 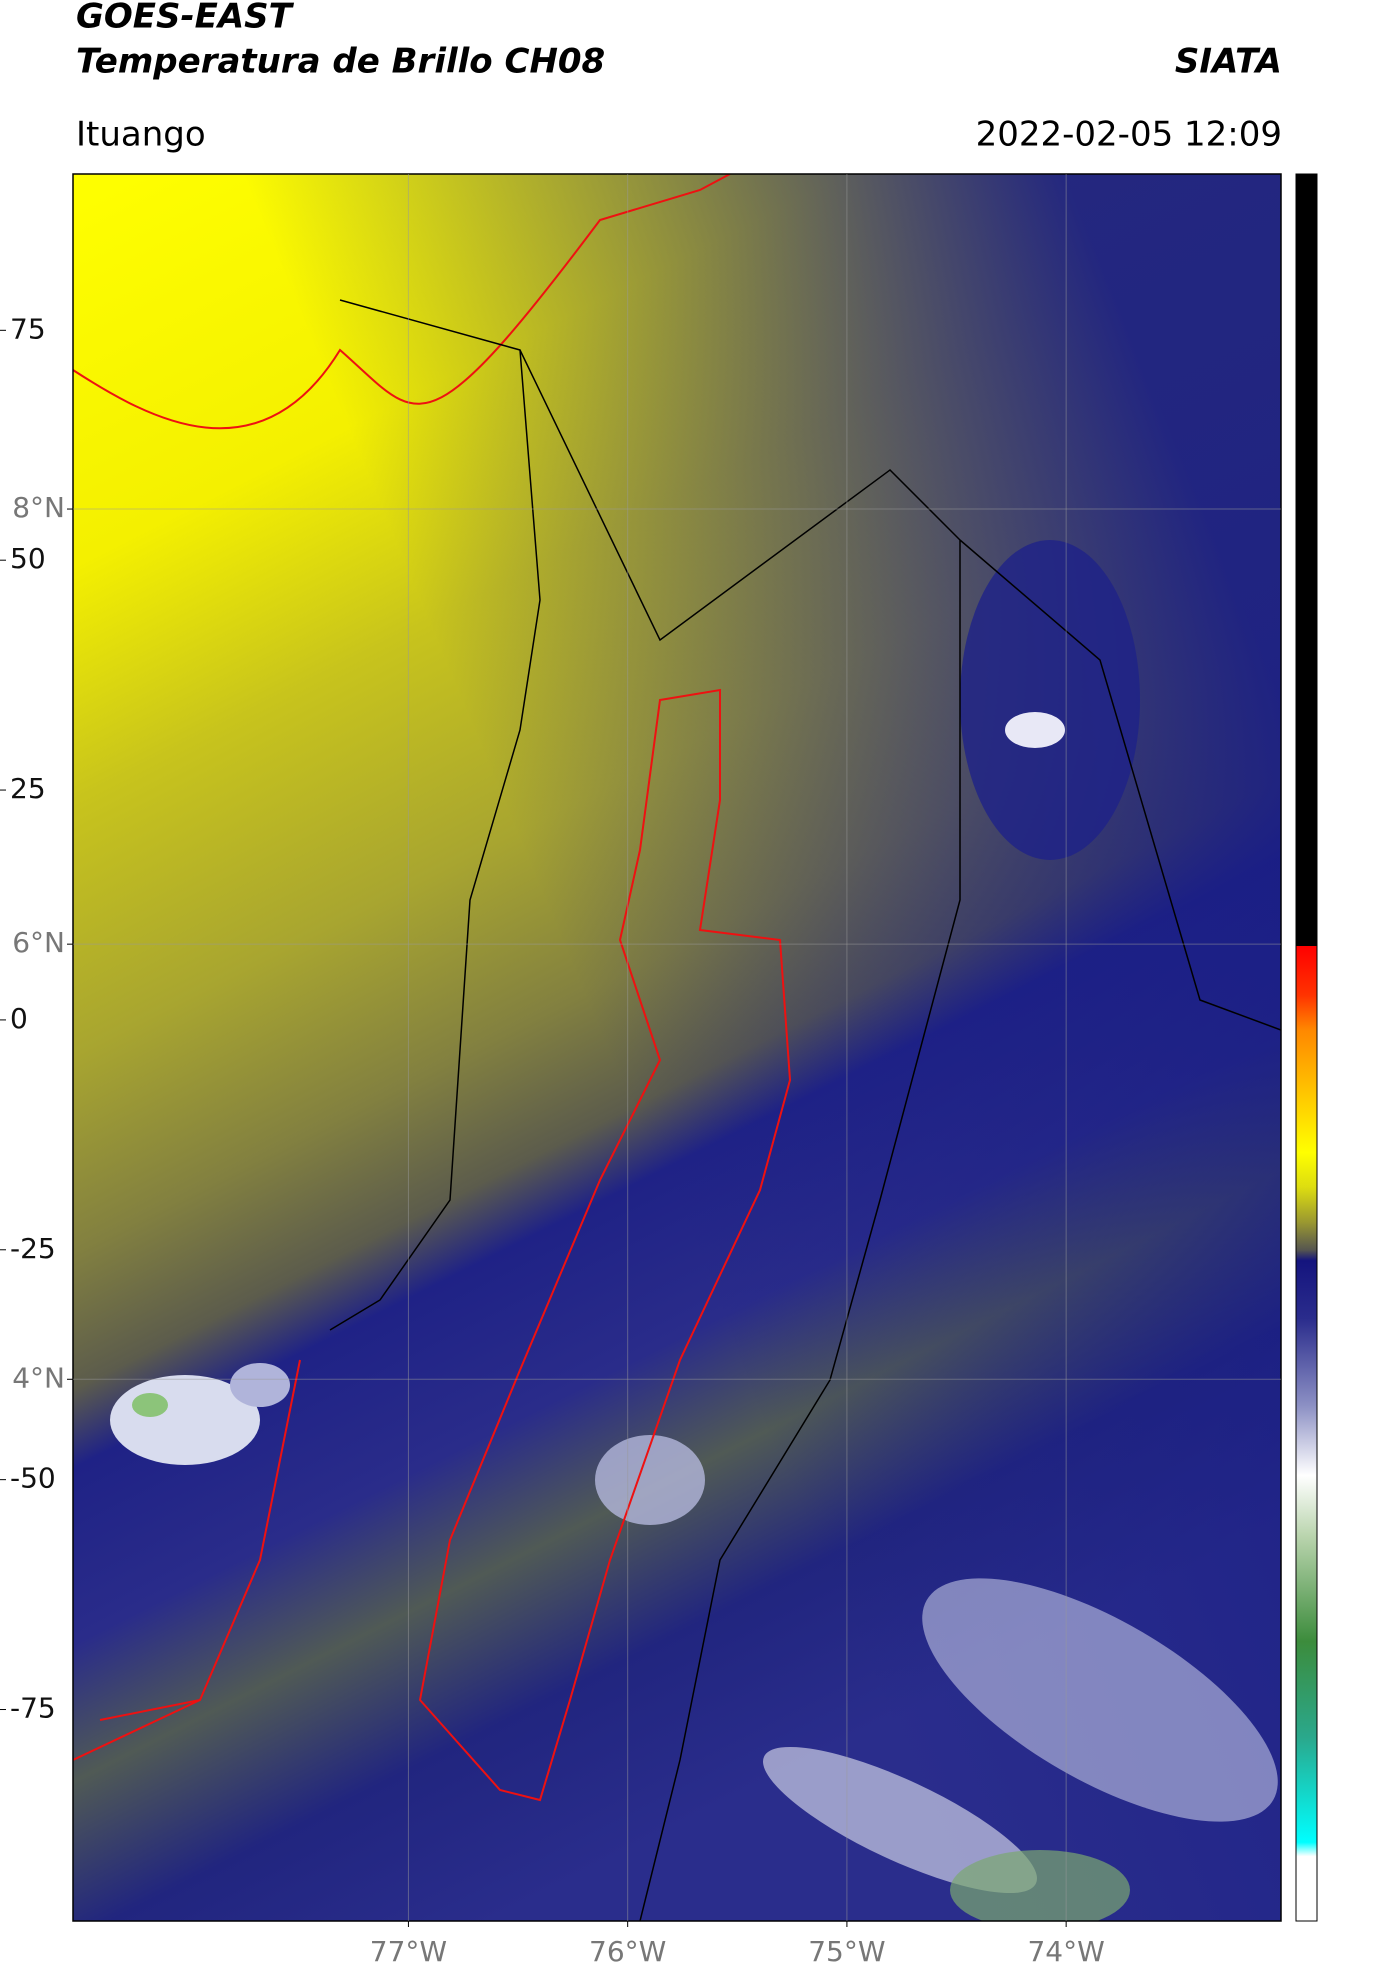 What do you see at coordinates (1306, 1047) in the screenshot?
I see `colorbar` at bounding box center [1306, 1047].